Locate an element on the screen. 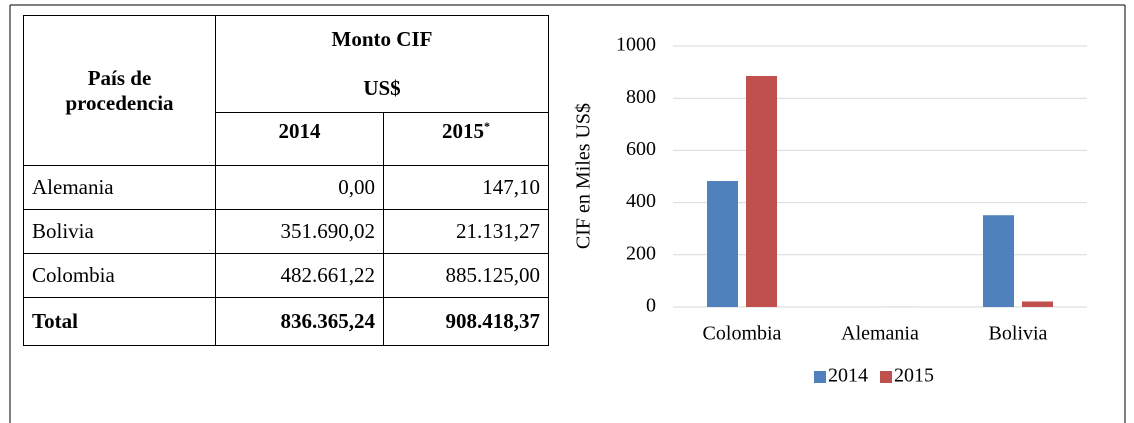 This screenshot has height=423, width=1134. legend-label: 2014 is located at coordinates (848, 376).